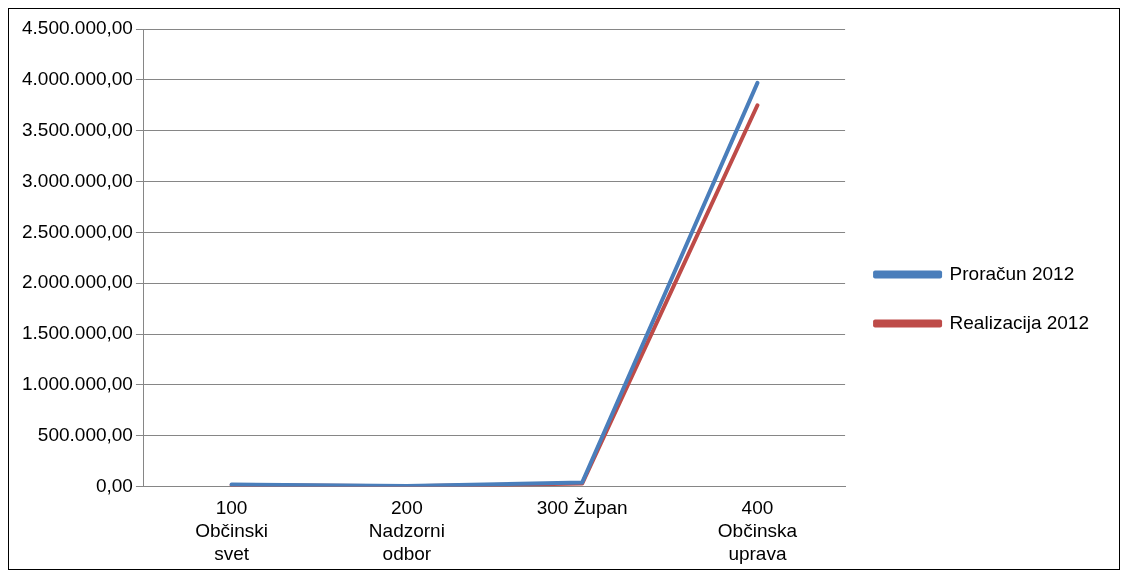 The image size is (1131, 584). I want to click on legend-label: Realizacija 2012, so click(1019, 322).